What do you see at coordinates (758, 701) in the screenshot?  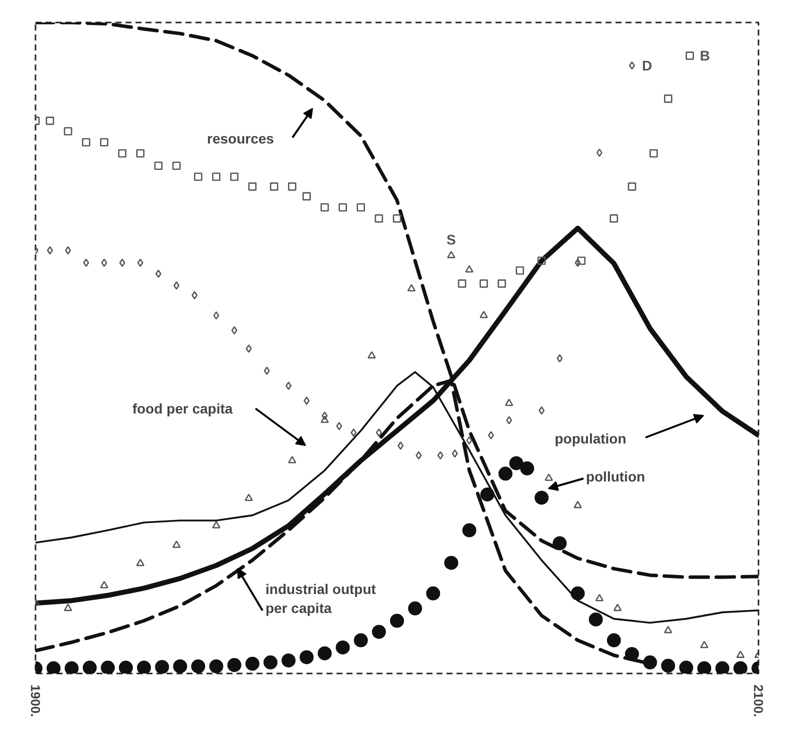 I see `x-tick-label: 2100.` at bounding box center [758, 701].